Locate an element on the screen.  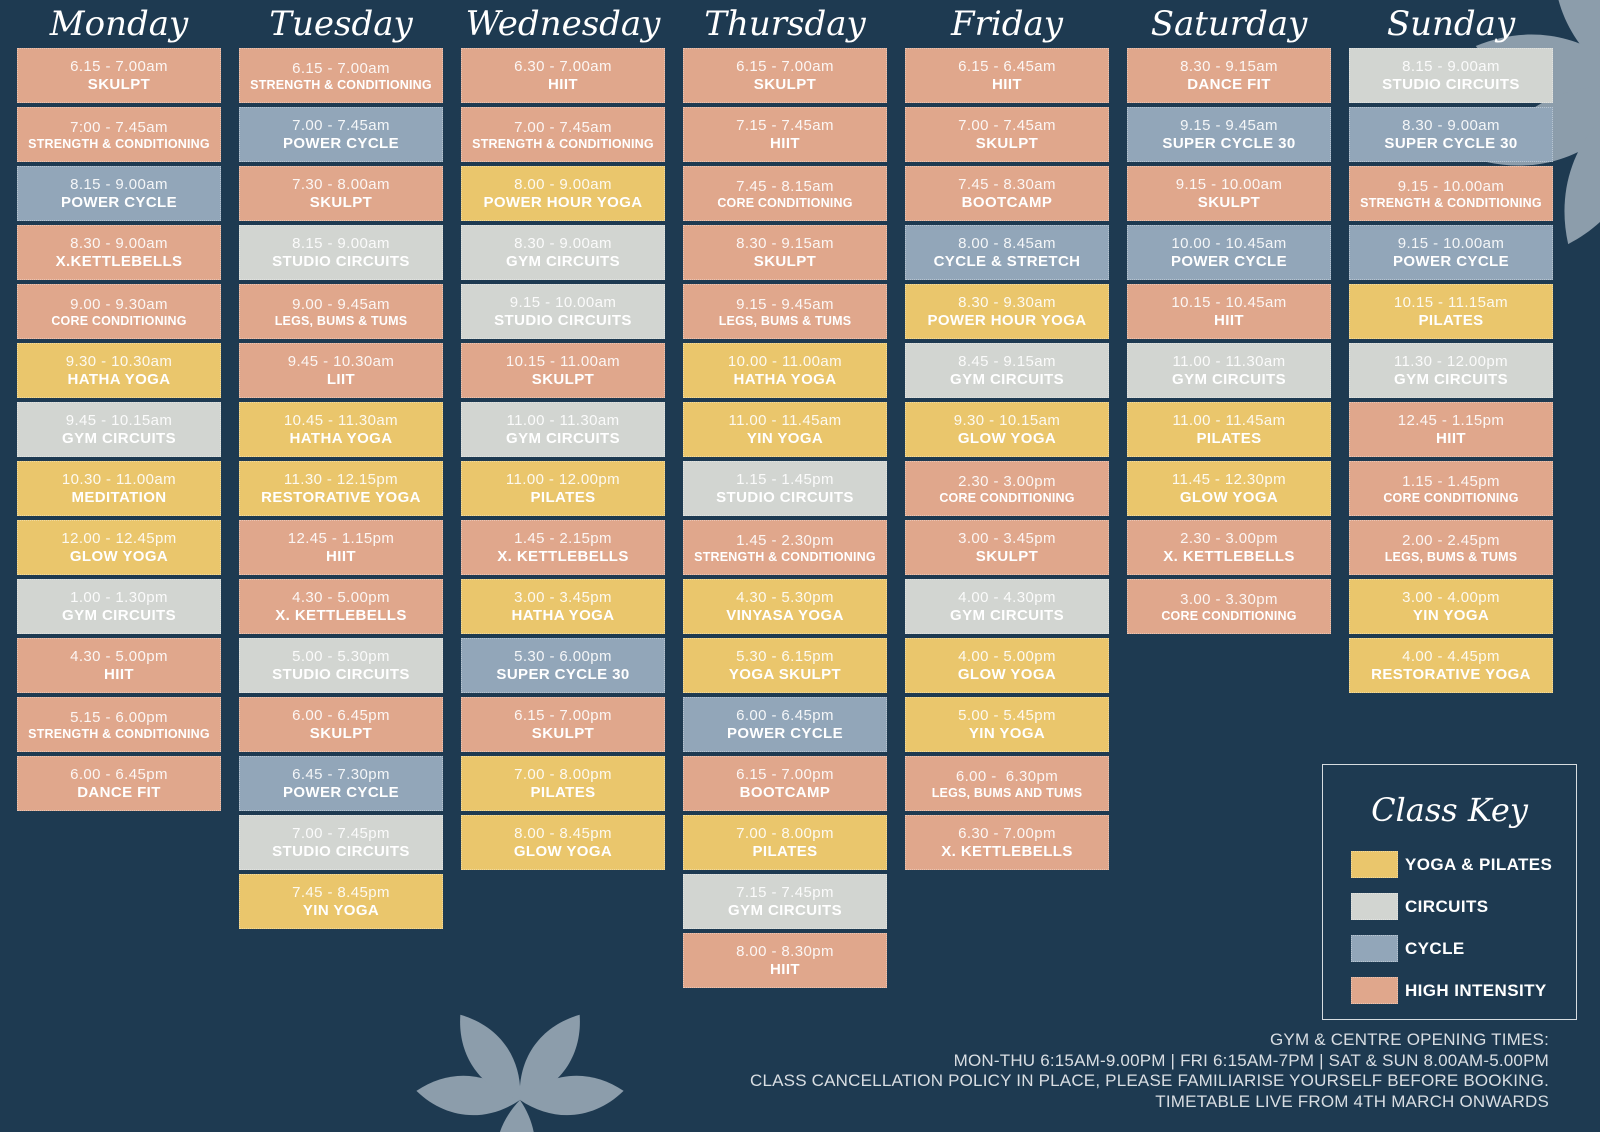
class-name: CYCLE & STRETCH is located at coordinates (1007, 261).